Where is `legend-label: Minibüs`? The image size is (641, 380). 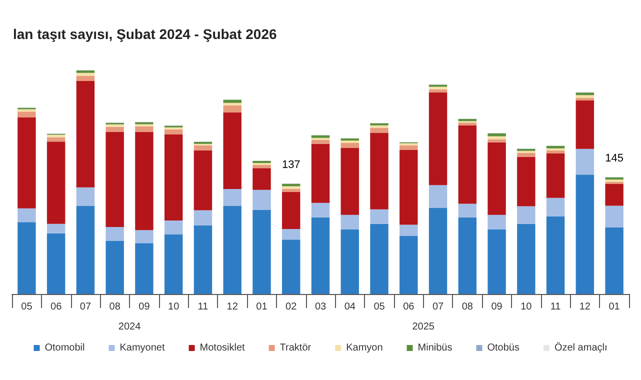
legend-label: Minibüs is located at coordinates (435, 348).